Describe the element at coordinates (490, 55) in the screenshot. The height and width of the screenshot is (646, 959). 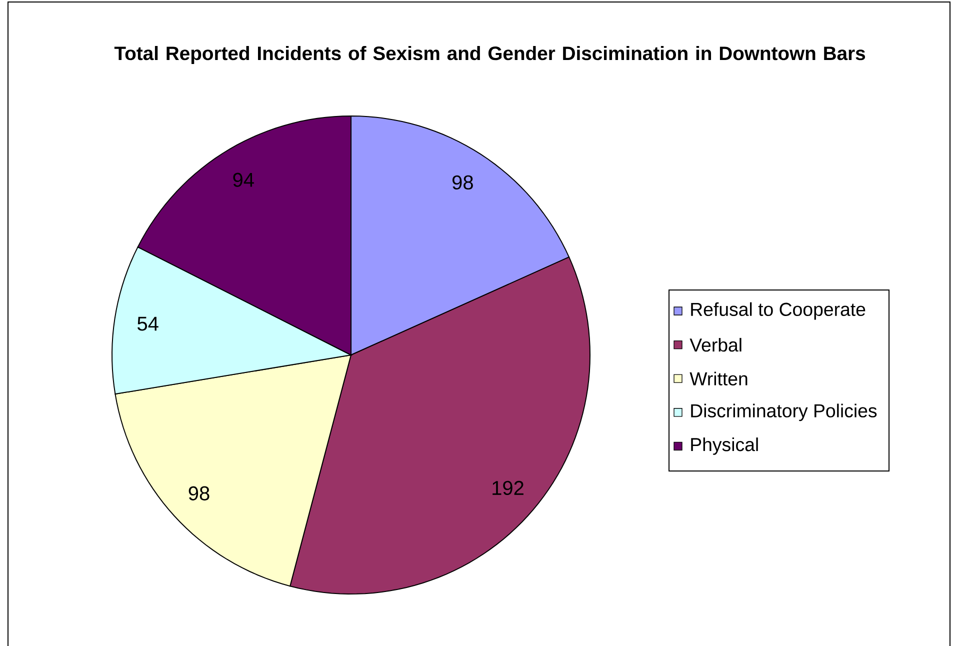
I see `chart-title: Total Reported Incidents of Sexism and Gender Discimination in Downtown Bars` at that location.